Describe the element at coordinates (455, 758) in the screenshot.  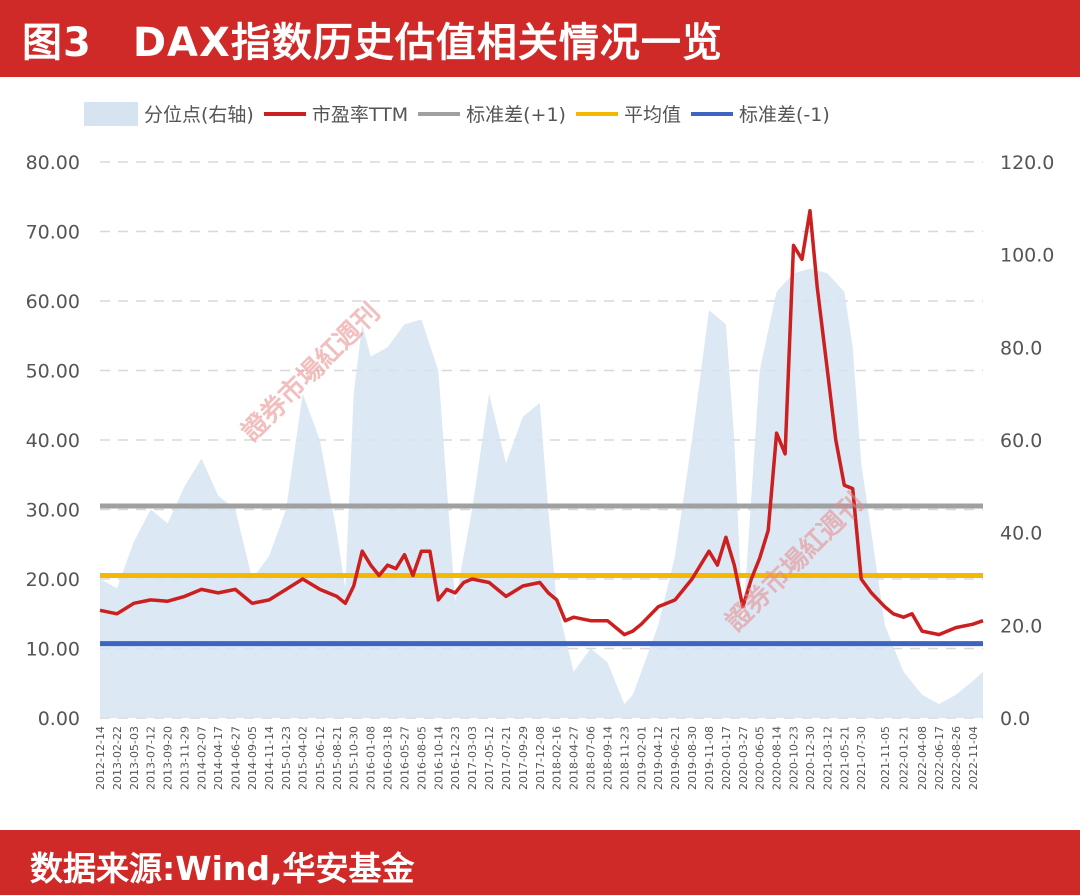
I see `x-tick-label: 2016-12-23` at that location.